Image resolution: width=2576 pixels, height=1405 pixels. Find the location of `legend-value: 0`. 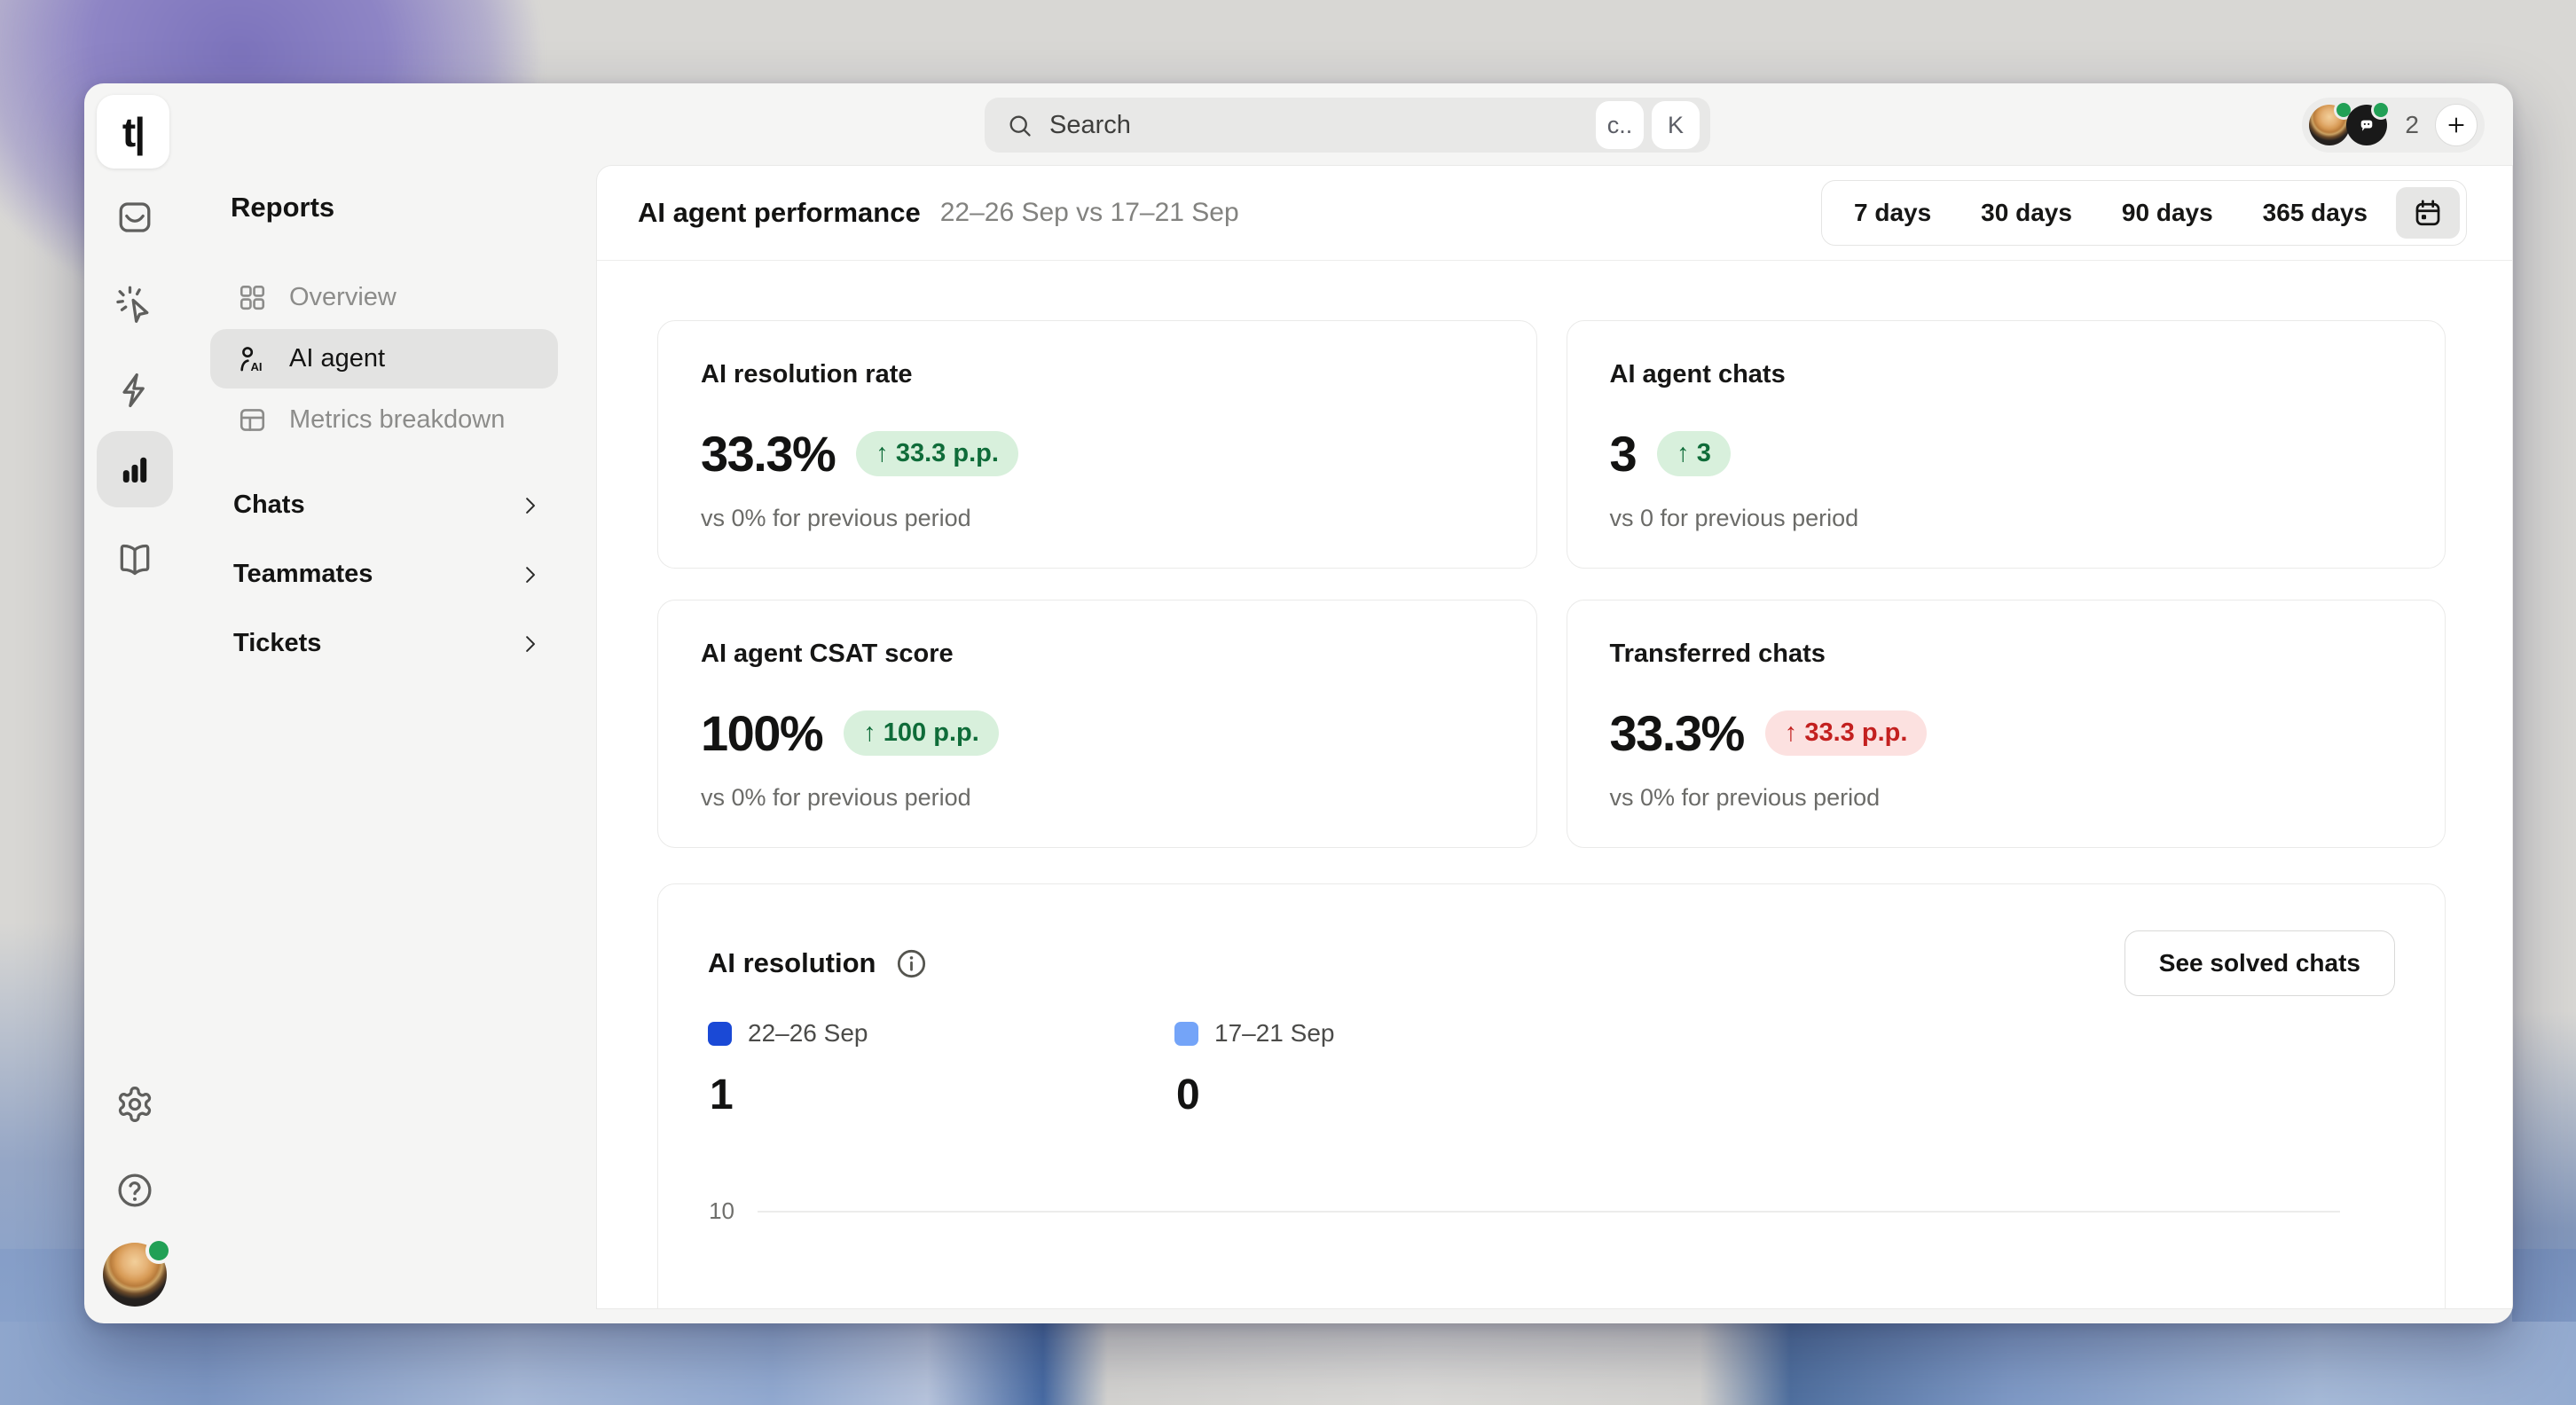

legend-value: 0 is located at coordinates (1188, 1095).